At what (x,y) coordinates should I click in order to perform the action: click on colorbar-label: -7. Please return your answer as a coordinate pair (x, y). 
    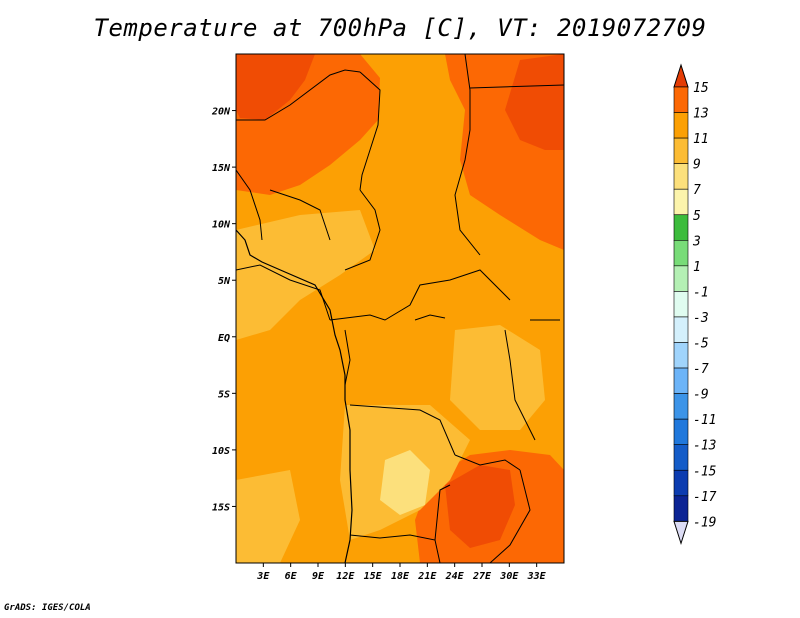
    Looking at the image, I should click on (701, 369).